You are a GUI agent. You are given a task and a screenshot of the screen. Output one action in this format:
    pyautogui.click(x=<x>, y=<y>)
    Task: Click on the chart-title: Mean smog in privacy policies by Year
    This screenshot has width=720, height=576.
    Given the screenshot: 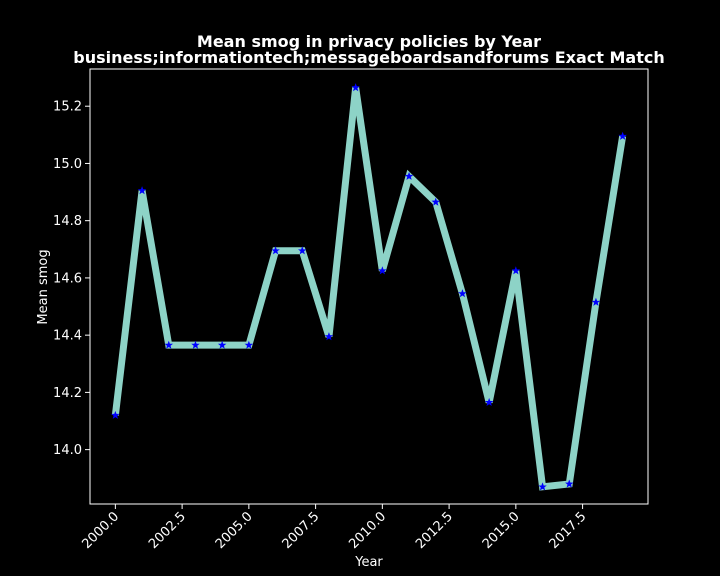 What is the action you would take?
    pyautogui.click(x=369, y=41)
    